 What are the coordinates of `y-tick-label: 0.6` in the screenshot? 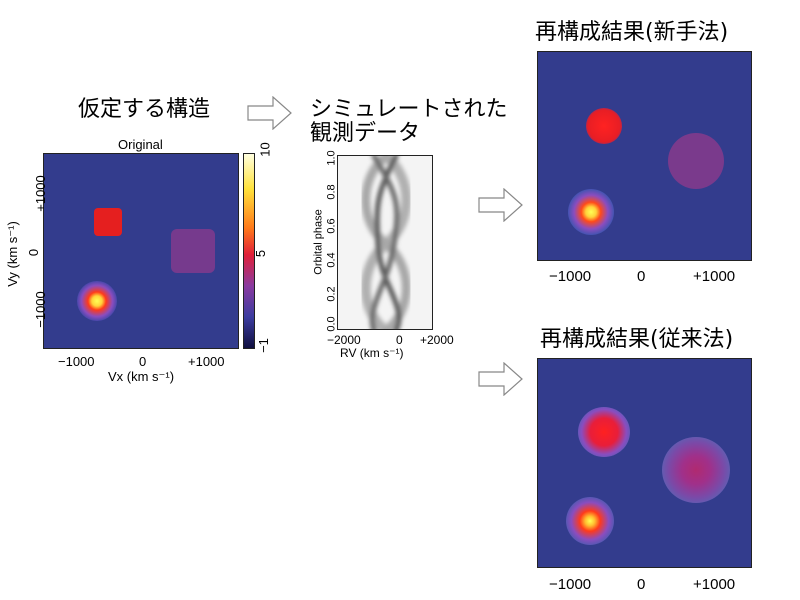 It's located at (331, 226).